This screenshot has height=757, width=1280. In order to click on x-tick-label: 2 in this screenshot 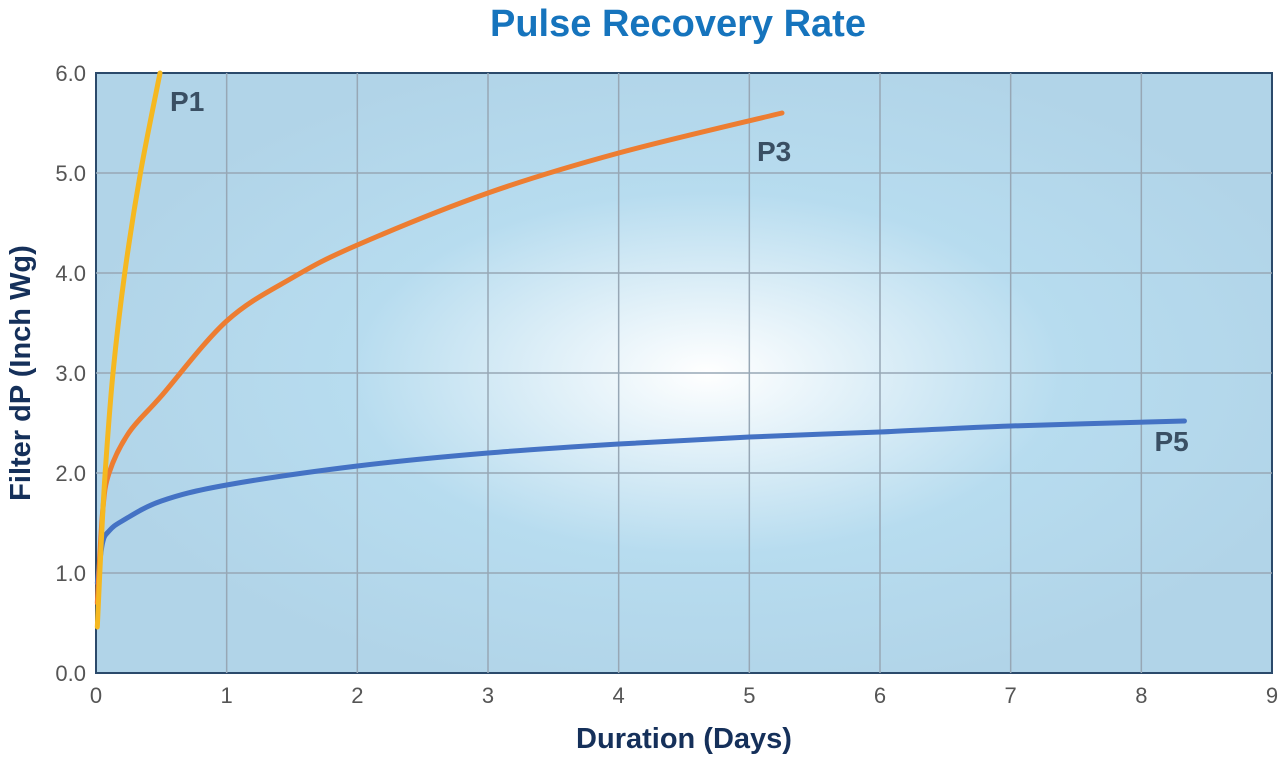, I will do `click(357, 695)`.